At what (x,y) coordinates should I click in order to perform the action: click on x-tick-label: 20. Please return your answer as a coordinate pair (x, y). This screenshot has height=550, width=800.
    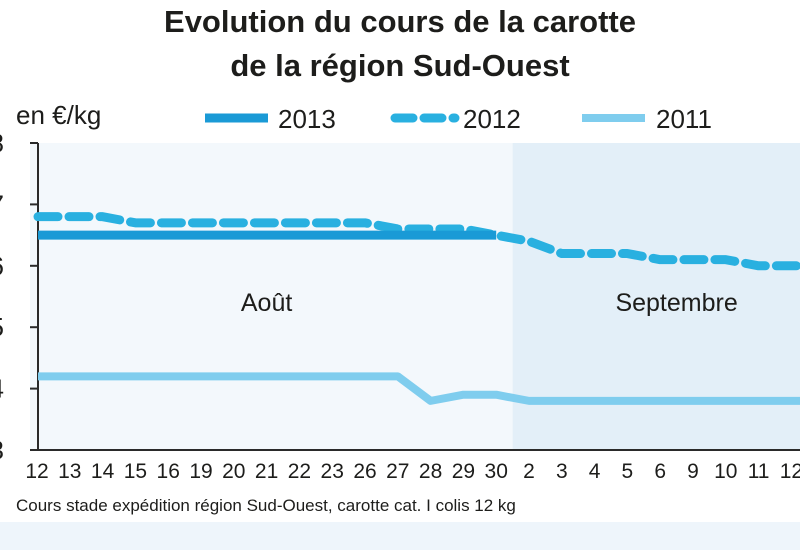
    Looking at the image, I should click on (233, 471).